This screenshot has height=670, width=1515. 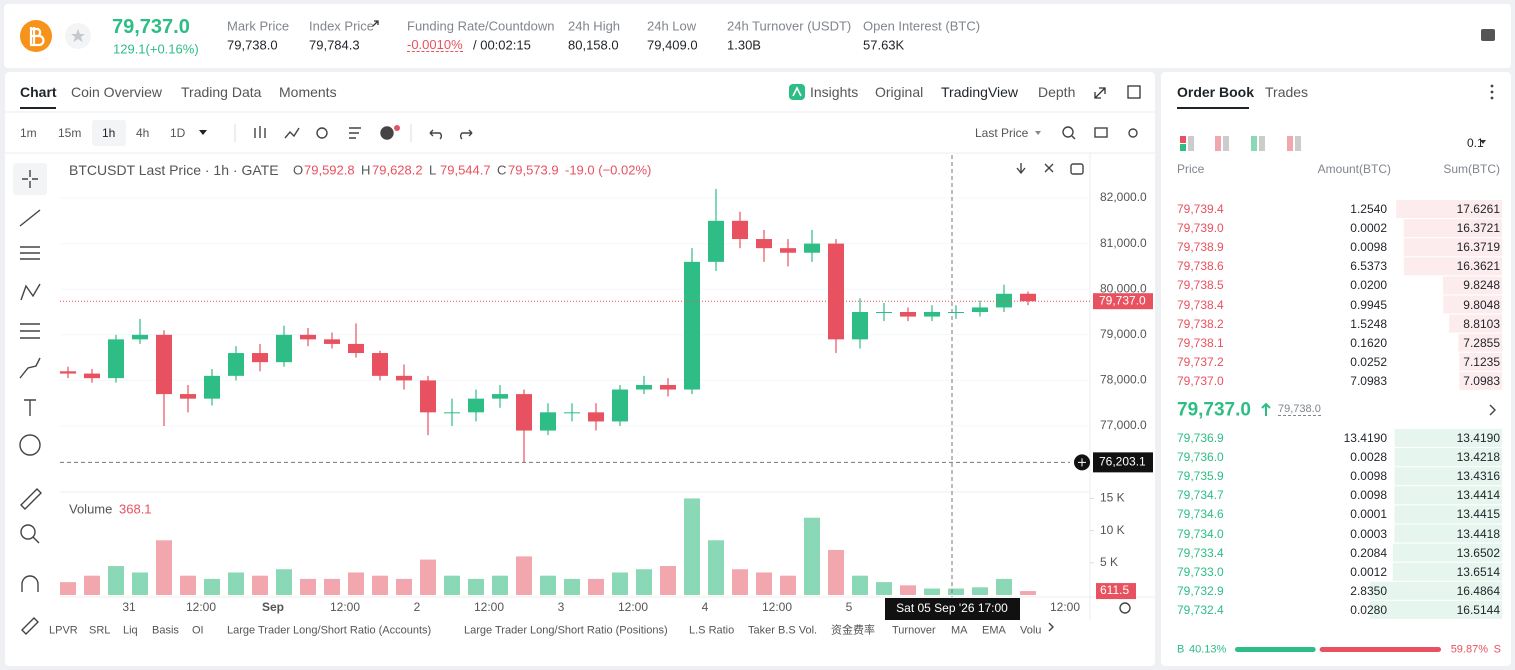 I want to click on interval: 15m, so click(x=70, y=133).